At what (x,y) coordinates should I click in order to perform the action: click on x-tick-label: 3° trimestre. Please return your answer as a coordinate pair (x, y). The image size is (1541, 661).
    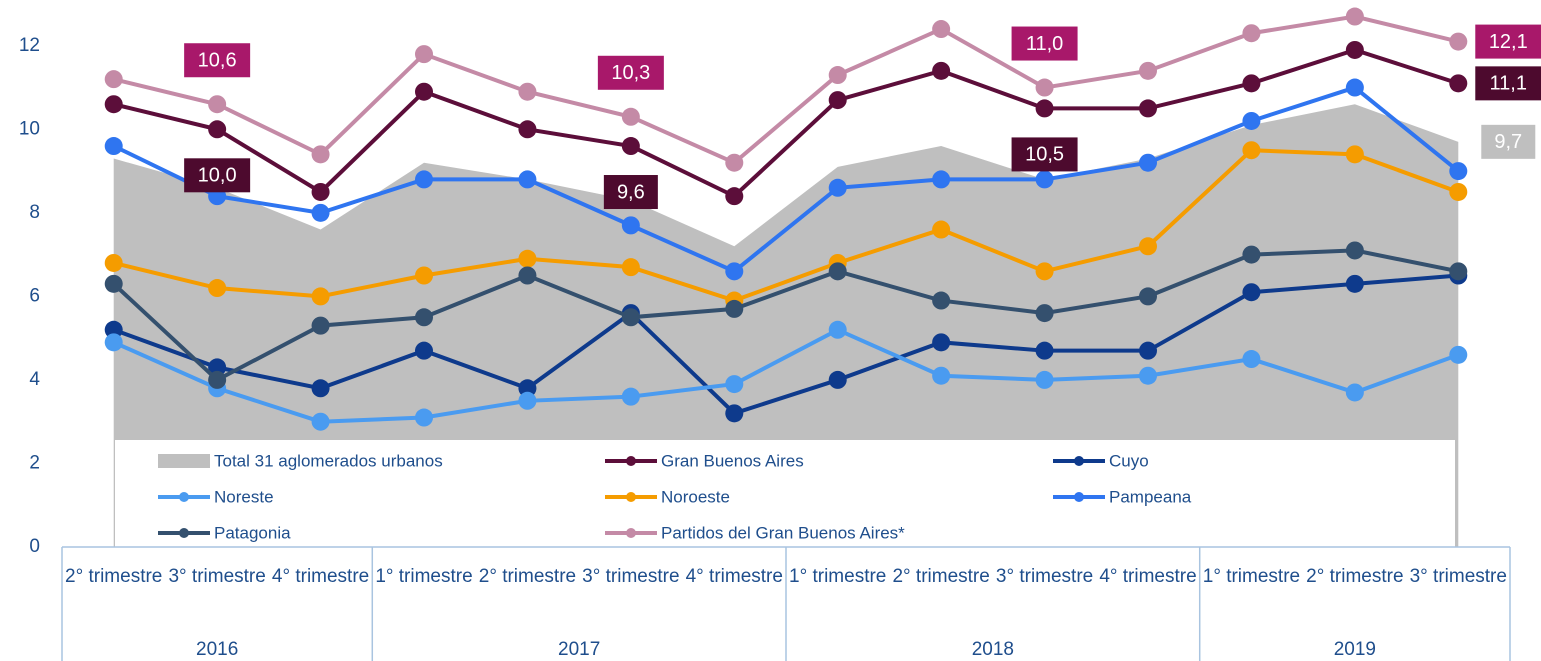
    Looking at the image, I should click on (631, 576).